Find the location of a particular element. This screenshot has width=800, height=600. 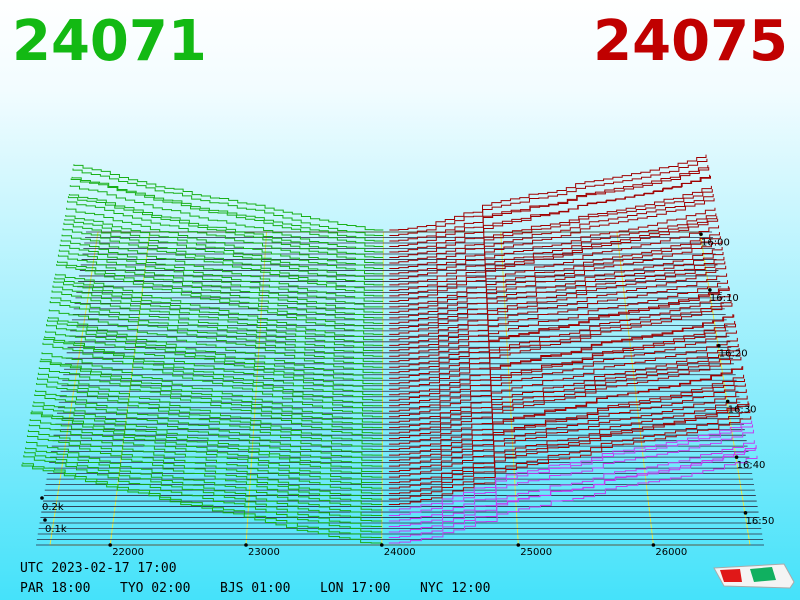

bid-price: 24071 is located at coordinates (109, 41).